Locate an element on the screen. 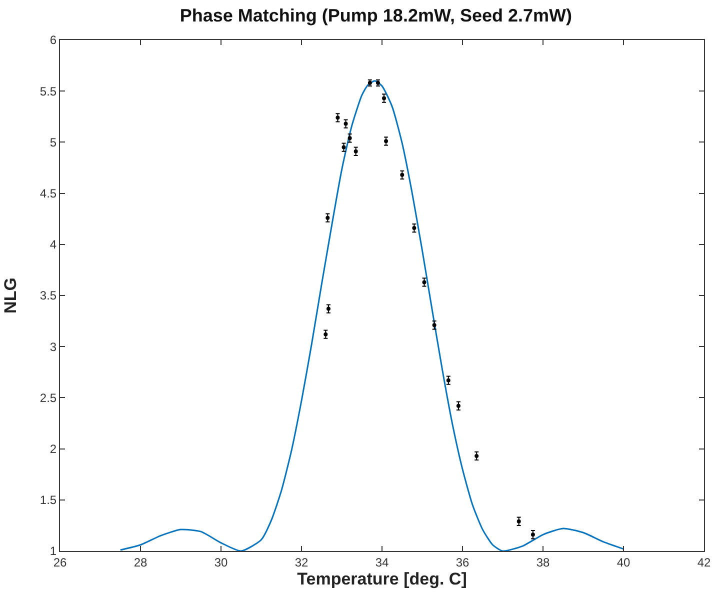 This screenshot has width=723, height=596. x-tick-label: 36 is located at coordinates (463, 562).